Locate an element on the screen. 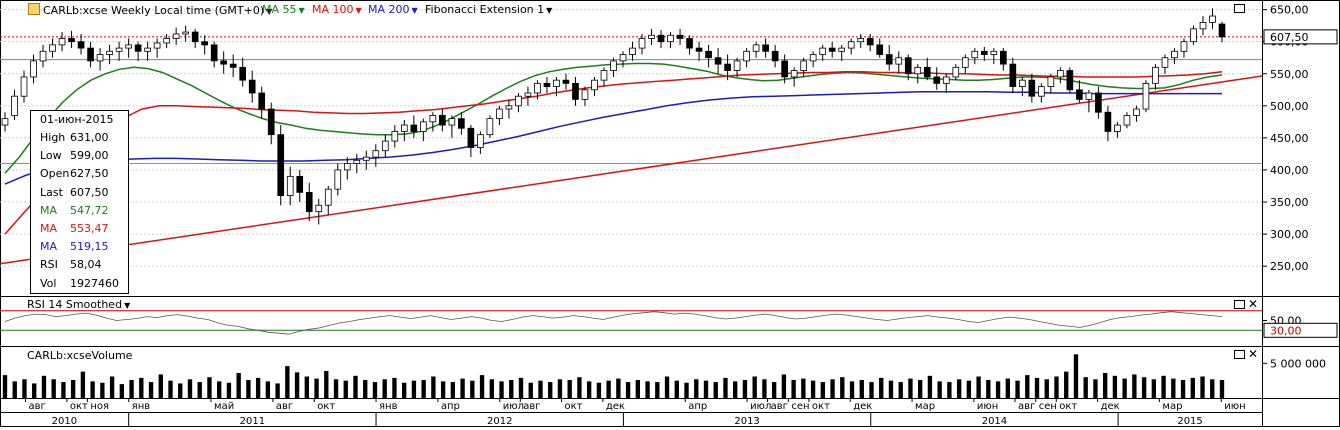 Image resolution: width=1340 pixels, height=430 pixels. tooltip-key: Low is located at coordinates (51, 156).